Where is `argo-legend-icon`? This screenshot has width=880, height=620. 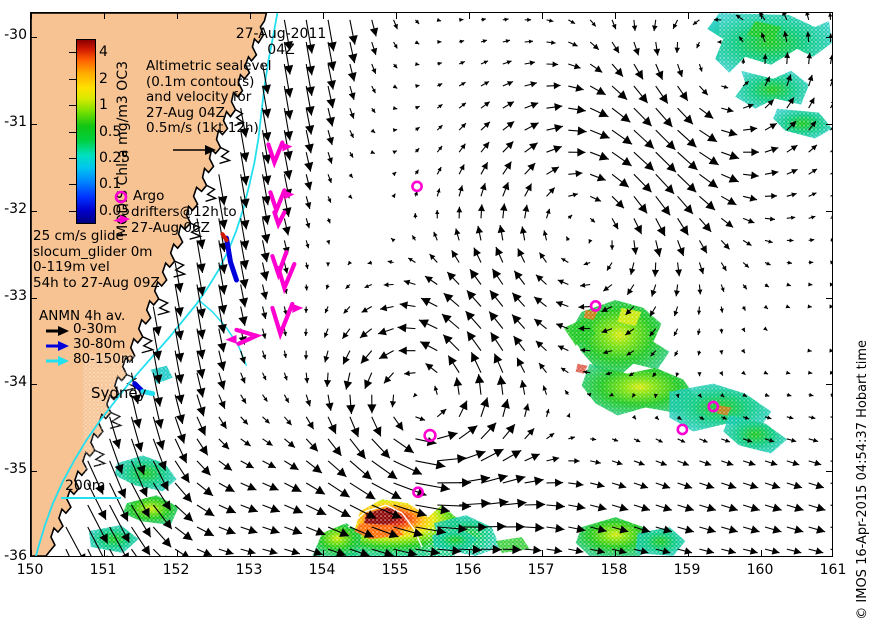 argo-legend-icon is located at coordinates (121, 197).